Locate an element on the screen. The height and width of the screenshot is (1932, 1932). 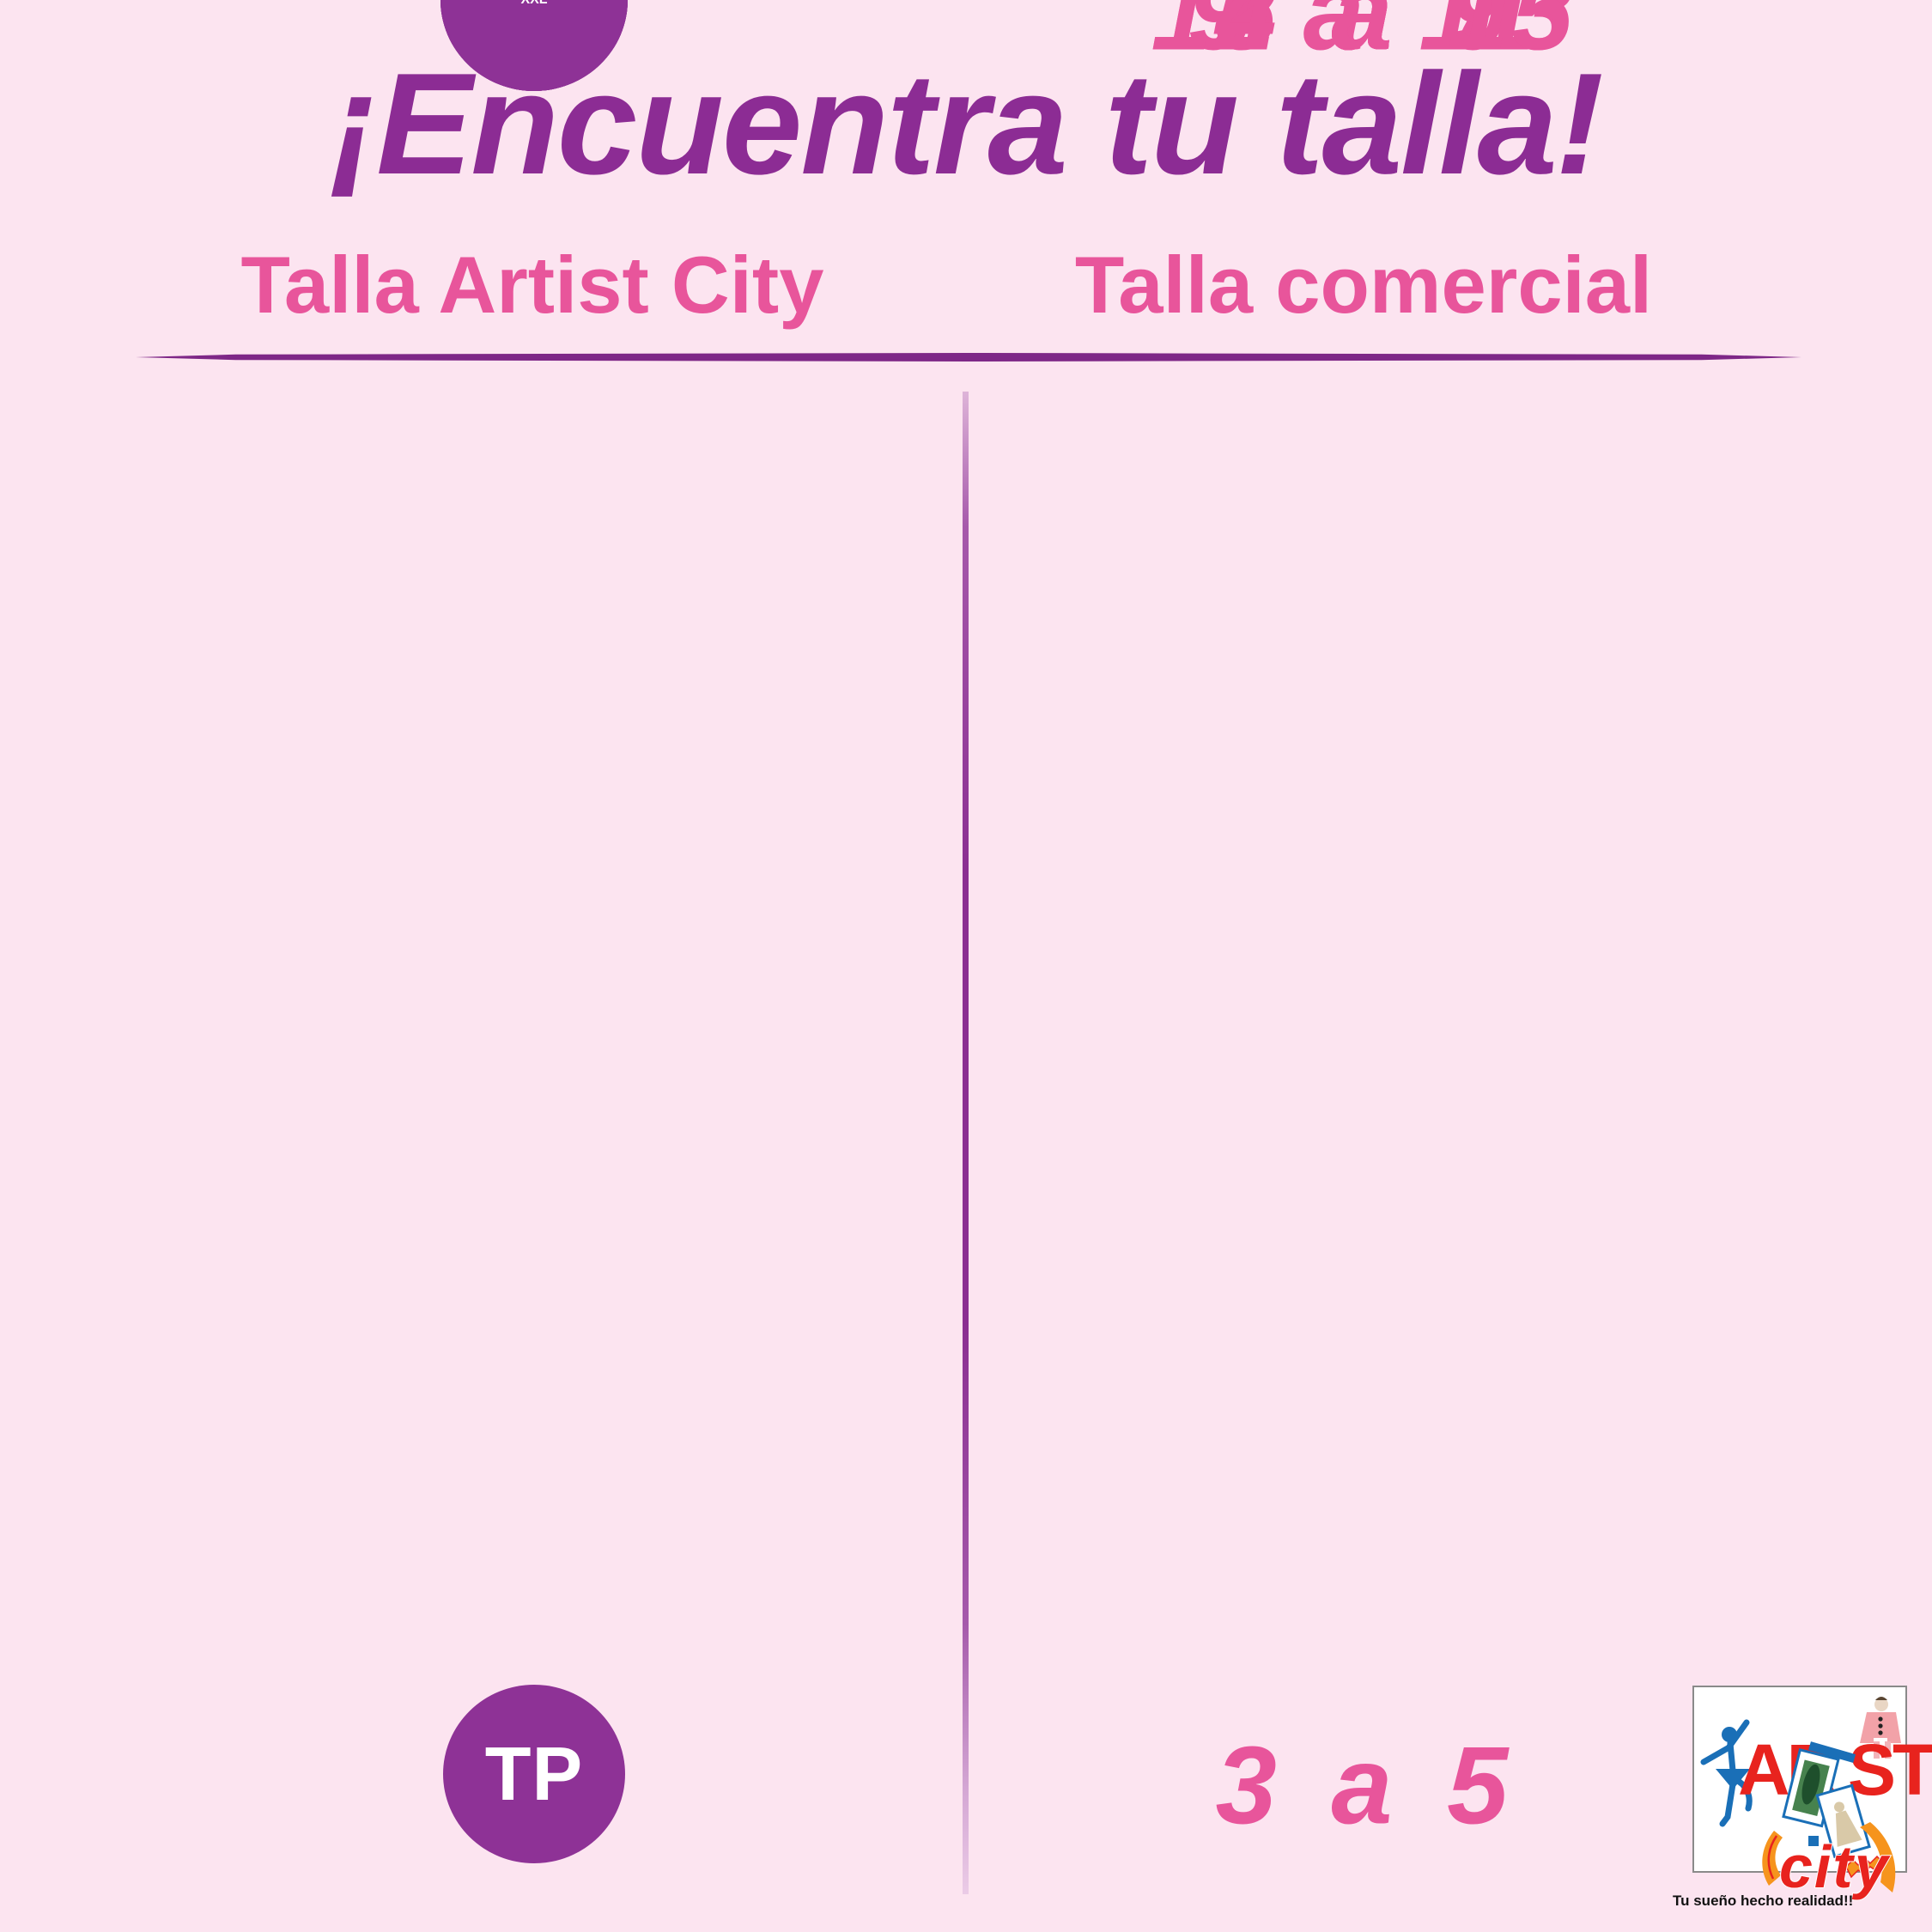
brand-text-st: ST is located at coordinates (1890, 1770).